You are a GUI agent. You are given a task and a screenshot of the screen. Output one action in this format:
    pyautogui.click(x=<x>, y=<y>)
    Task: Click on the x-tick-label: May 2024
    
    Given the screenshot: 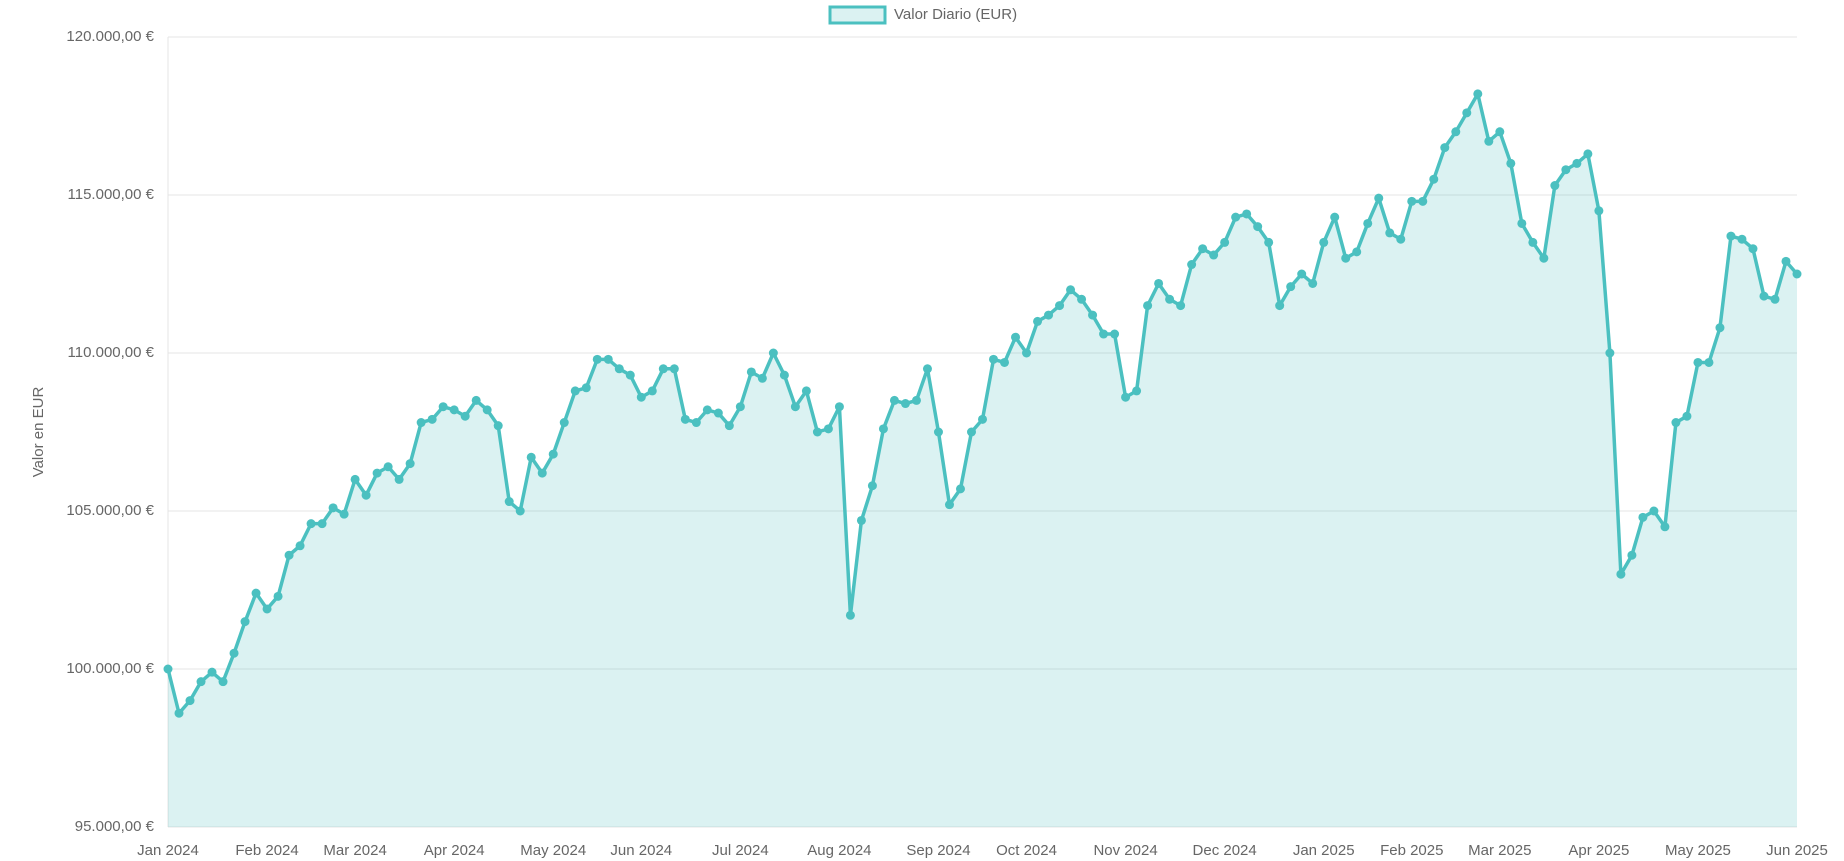 What is the action you would take?
    pyautogui.click(x=553, y=850)
    